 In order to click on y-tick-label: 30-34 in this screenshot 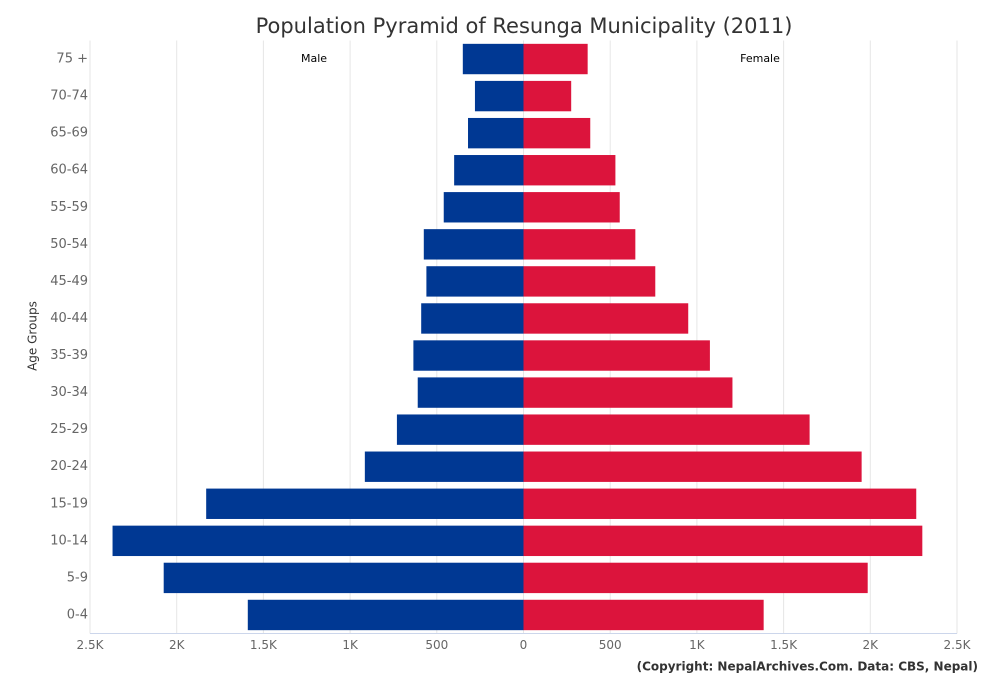, I will do `click(69, 392)`.